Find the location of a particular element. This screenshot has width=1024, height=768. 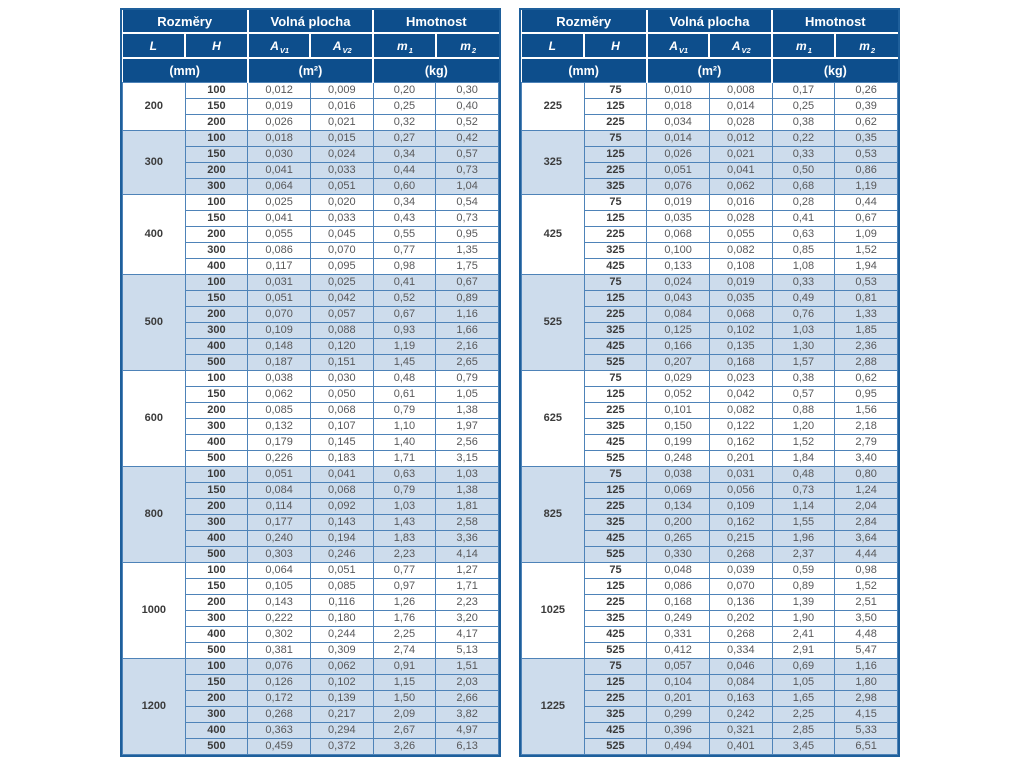

value-cell: 0,134 is located at coordinates (678, 506).